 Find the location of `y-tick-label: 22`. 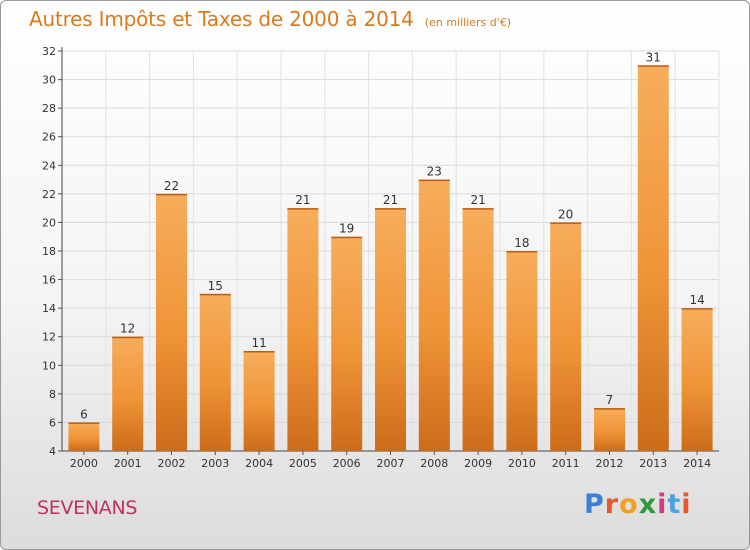

y-tick-label: 22 is located at coordinates (49, 194).